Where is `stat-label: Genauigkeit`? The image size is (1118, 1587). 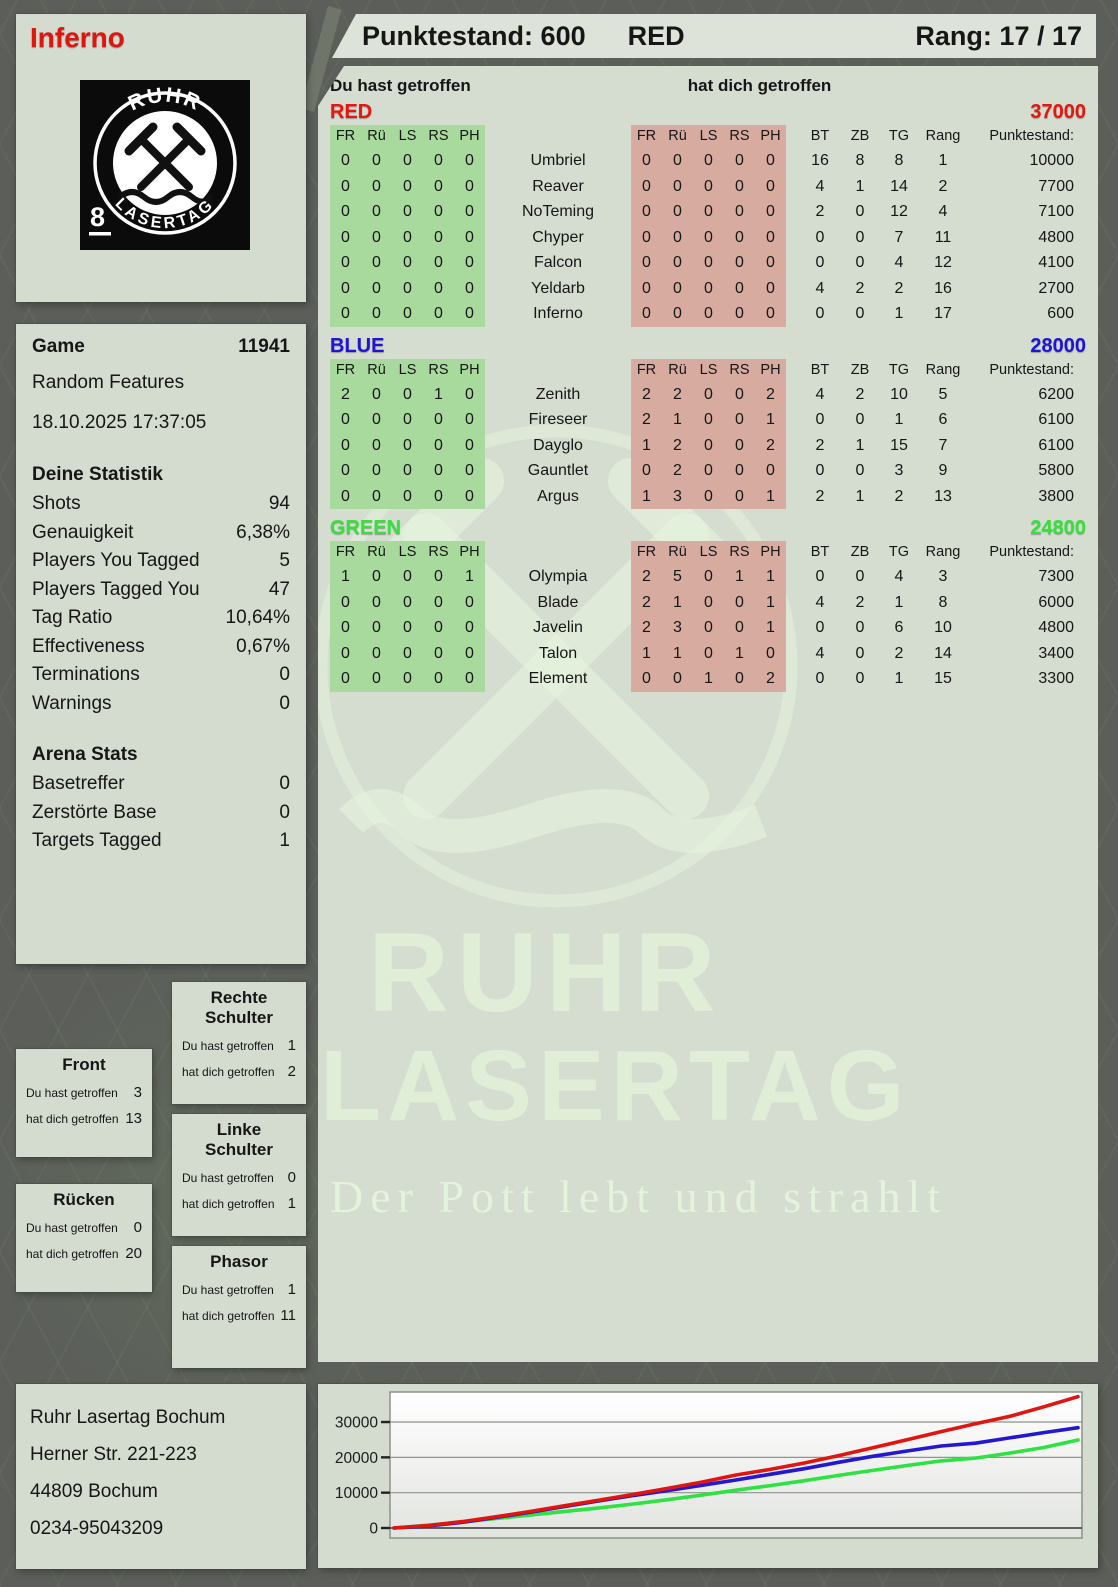
stat-label: Genauigkeit is located at coordinates (83, 532).